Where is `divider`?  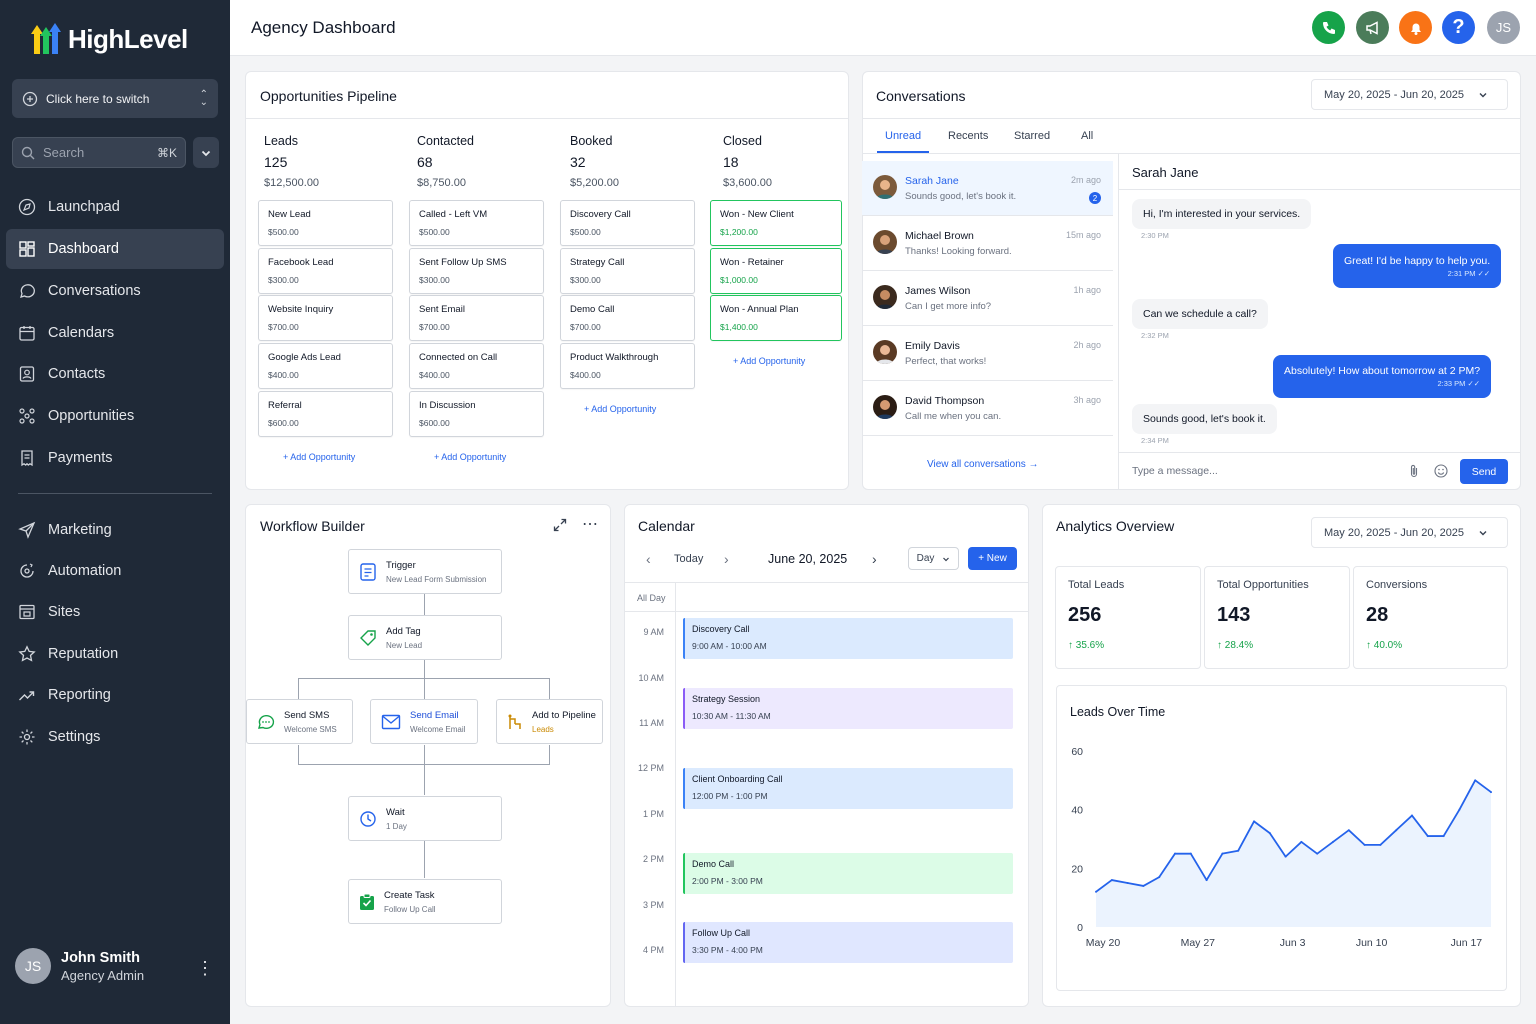
divider is located at coordinates (826, 611).